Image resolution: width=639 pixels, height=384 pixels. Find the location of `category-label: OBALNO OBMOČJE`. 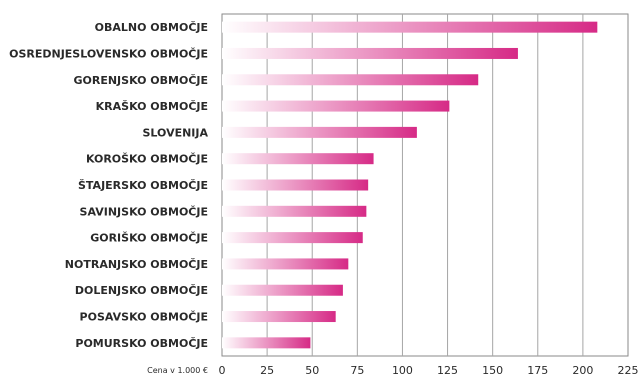

category-label: OBALNO OBMOČJE is located at coordinates (151, 27).